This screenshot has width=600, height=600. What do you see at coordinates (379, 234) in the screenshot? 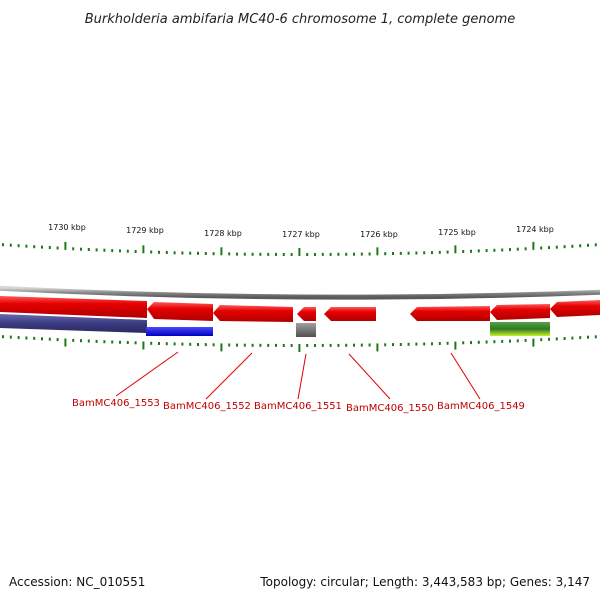
I see `tick-label-1726: 1726 kbp` at bounding box center [379, 234].